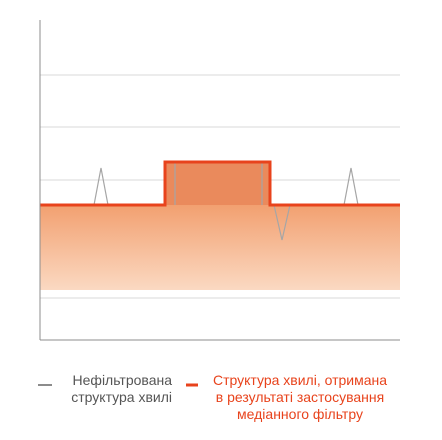 Image resolution: width=442 pixels, height=440 pixels. I want to click on filtered-line, so click(220, 183).